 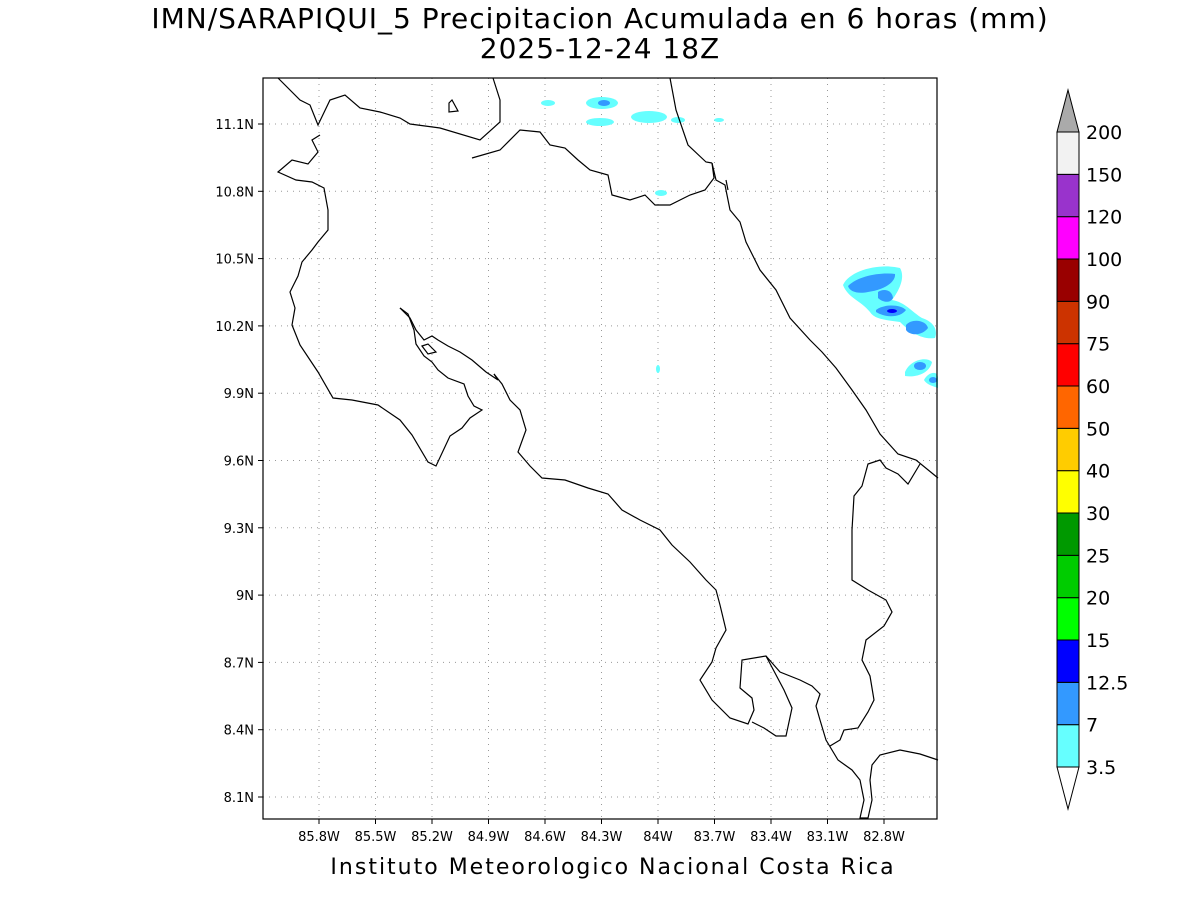 I want to click on x-tick-label: 84.6W, so click(x=545, y=837).